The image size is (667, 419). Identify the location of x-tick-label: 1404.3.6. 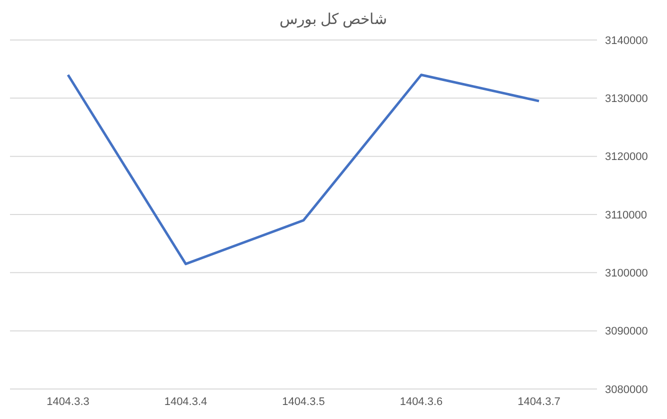
(421, 402).